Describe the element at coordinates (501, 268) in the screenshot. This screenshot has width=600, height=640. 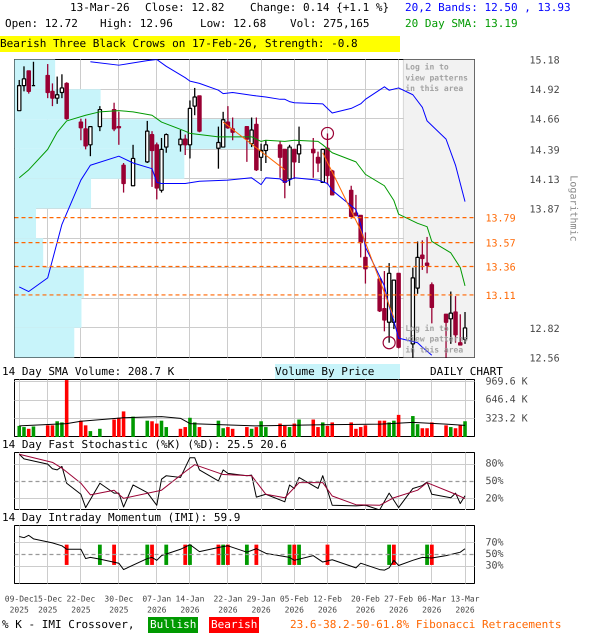
I see `ref-line-label: 13.36` at that location.